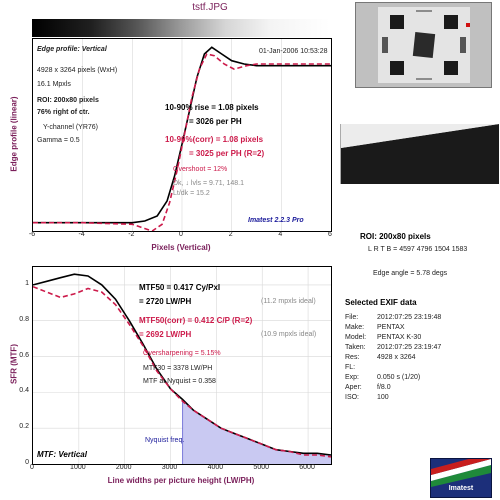 The image size is (500, 500). What do you see at coordinates (179, 381) in the screenshot?
I see `mtf-nyquist-value: MTF at Nyquist = 0.358` at bounding box center [179, 381].